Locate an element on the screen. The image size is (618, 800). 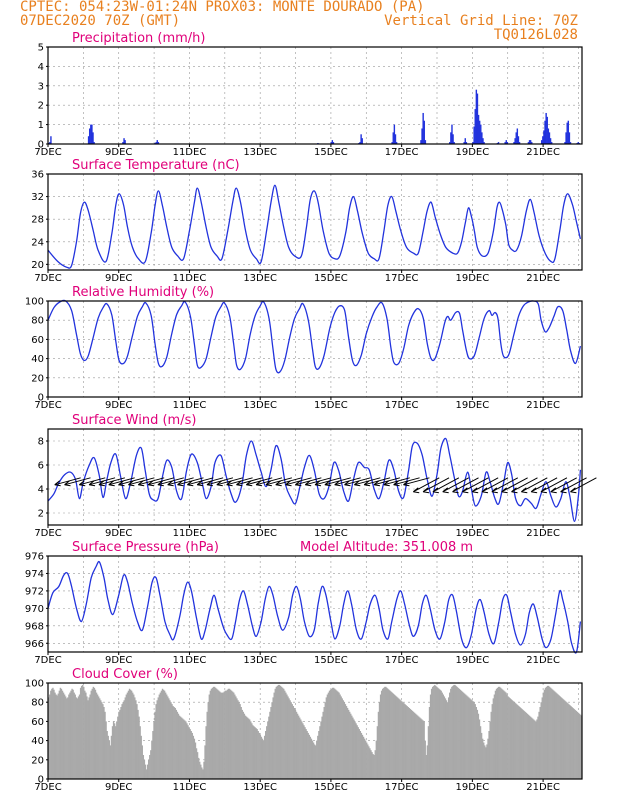
pres-x-tick-label: 15DEC is located at coordinates (331, 660).